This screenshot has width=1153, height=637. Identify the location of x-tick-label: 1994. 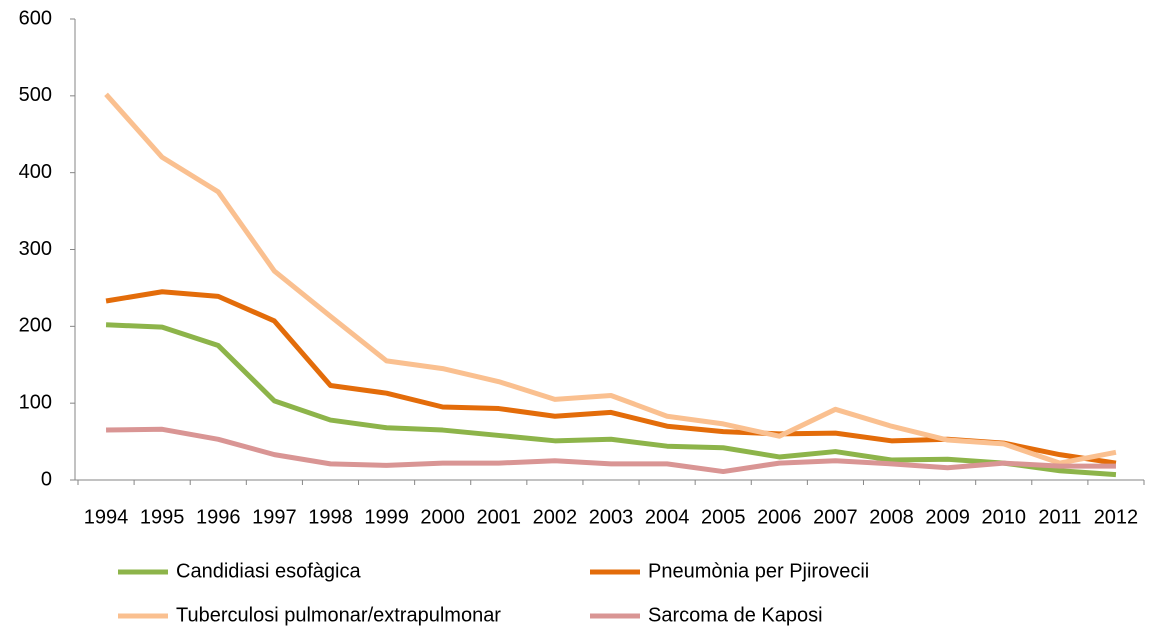
(106, 517).